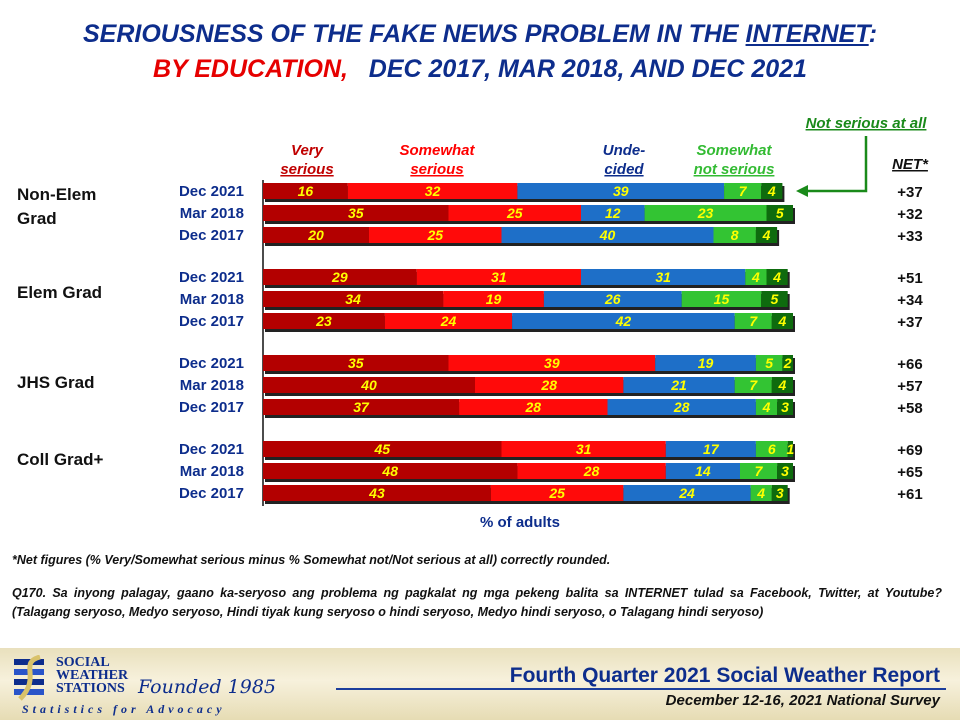 The width and height of the screenshot is (960, 720). I want to click on callout-not-serious: Not serious at all, so click(867, 123).